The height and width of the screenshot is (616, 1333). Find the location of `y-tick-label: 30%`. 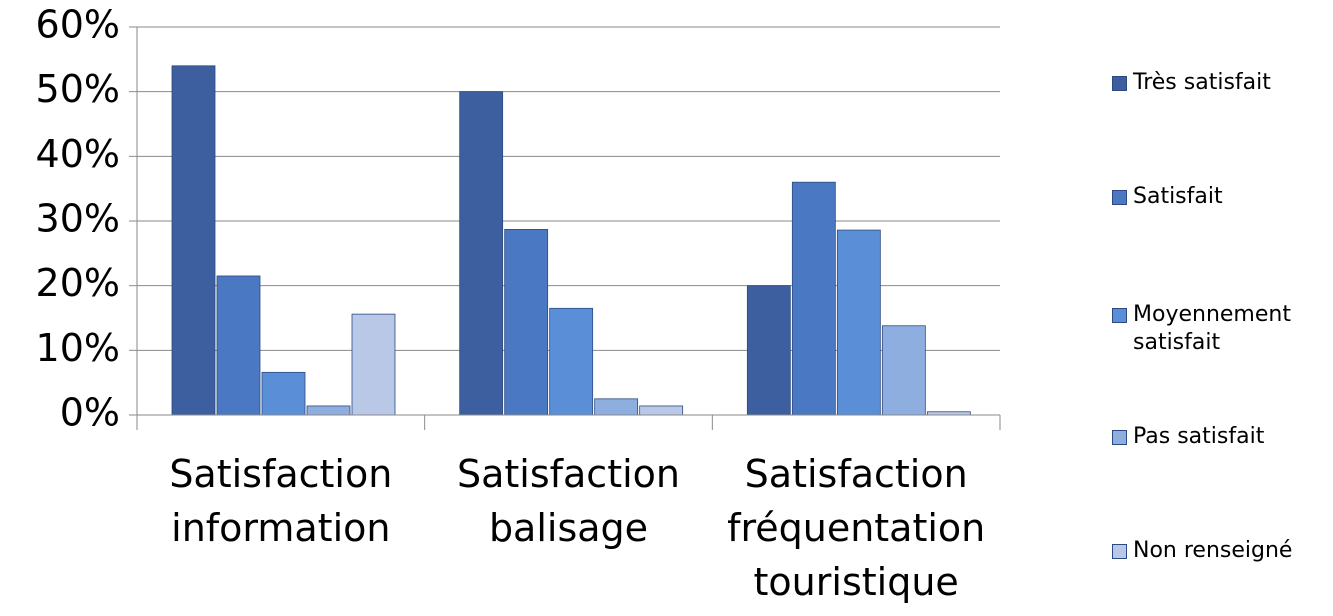

y-tick-label: 30% is located at coordinates (78, 219).